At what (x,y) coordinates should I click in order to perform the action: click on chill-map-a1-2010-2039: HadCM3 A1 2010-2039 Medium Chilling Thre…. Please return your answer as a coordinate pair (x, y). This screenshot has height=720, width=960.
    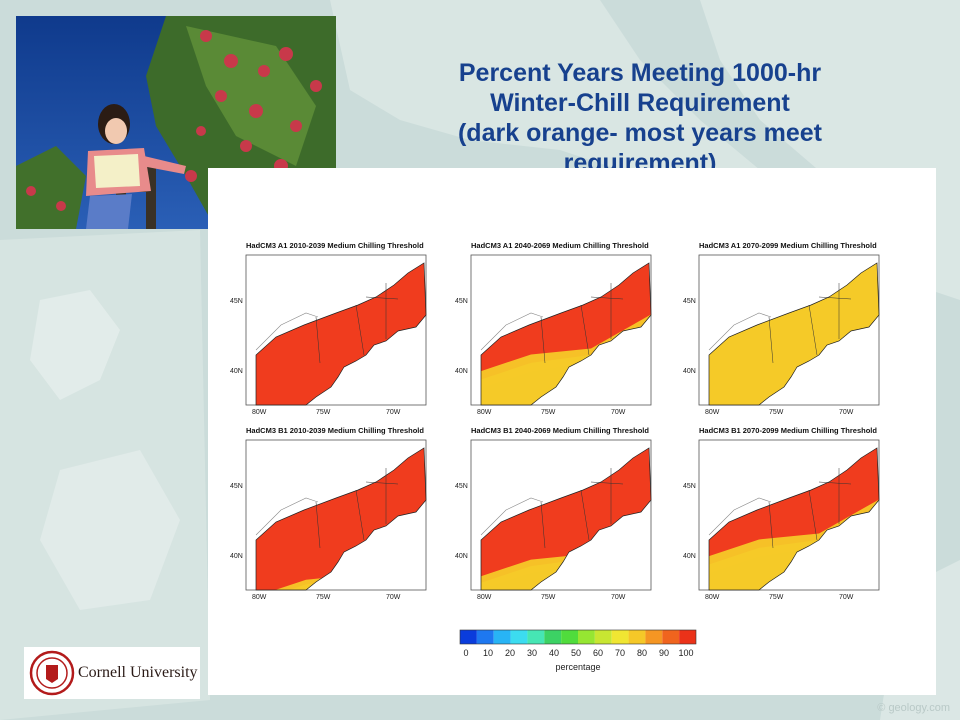
    Looking at the image, I should click on (328, 328).